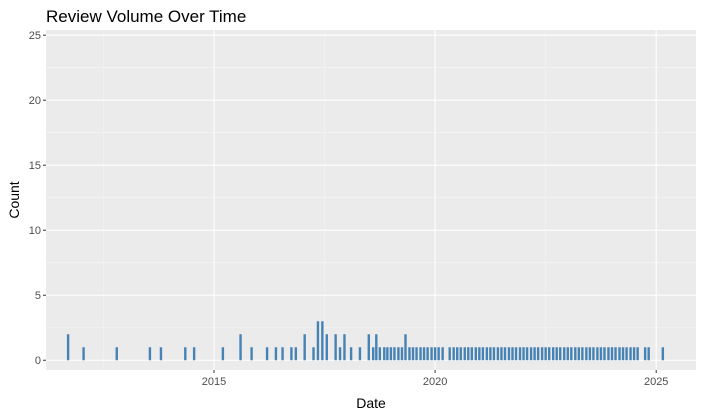 This screenshot has width=703, height=417. Describe the element at coordinates (38, 296) in the screenshot. I see `y-tick-label: 5` at that location.